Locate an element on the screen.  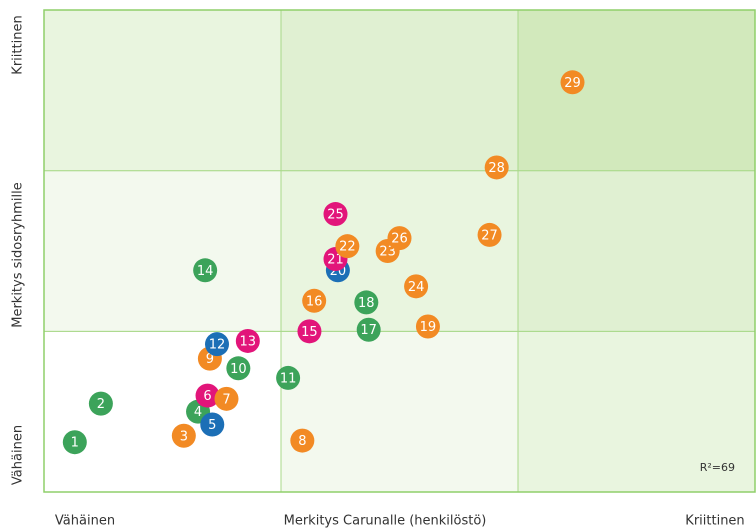
x-axis-title: Merkitys Carunalle (henkilöstö) is located at coordinates (385, 521).